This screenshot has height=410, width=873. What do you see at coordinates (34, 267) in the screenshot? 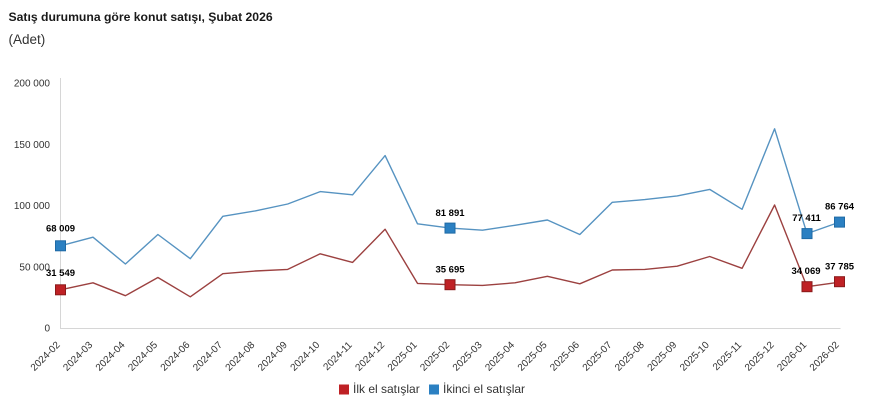
I see `svg-text: 50 000` at bounding box center [34, 267].